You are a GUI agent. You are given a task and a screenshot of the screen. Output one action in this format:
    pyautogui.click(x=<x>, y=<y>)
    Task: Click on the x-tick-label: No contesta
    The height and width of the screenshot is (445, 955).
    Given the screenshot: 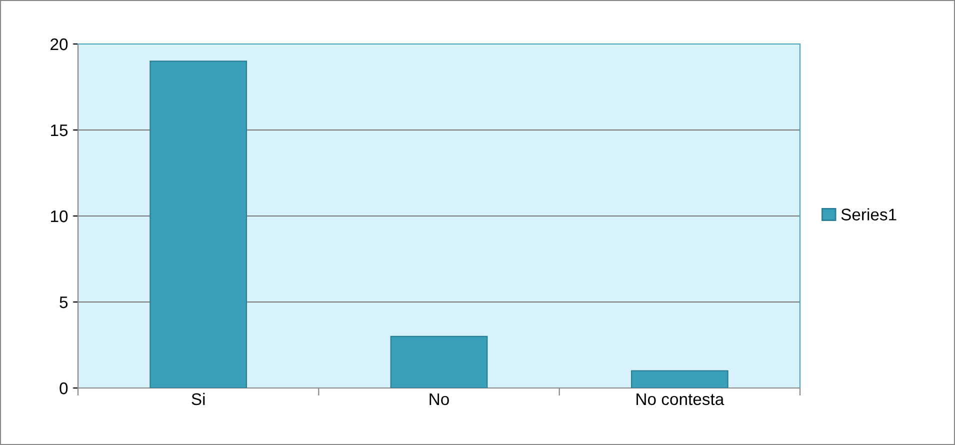 What is the action you would take?
    pyautogui.click(x=680, y=399)
    